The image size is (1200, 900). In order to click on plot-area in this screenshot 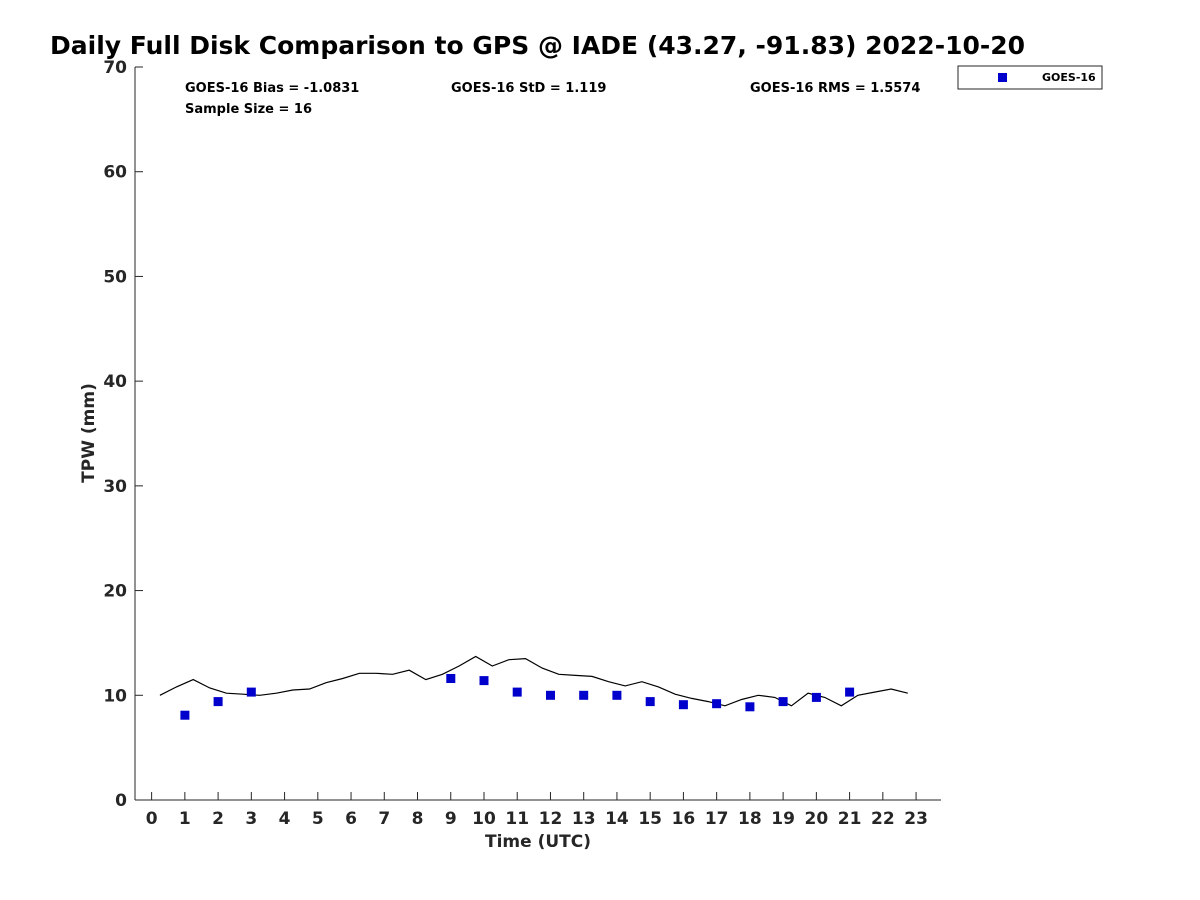, I will do `click(533, 687)`.